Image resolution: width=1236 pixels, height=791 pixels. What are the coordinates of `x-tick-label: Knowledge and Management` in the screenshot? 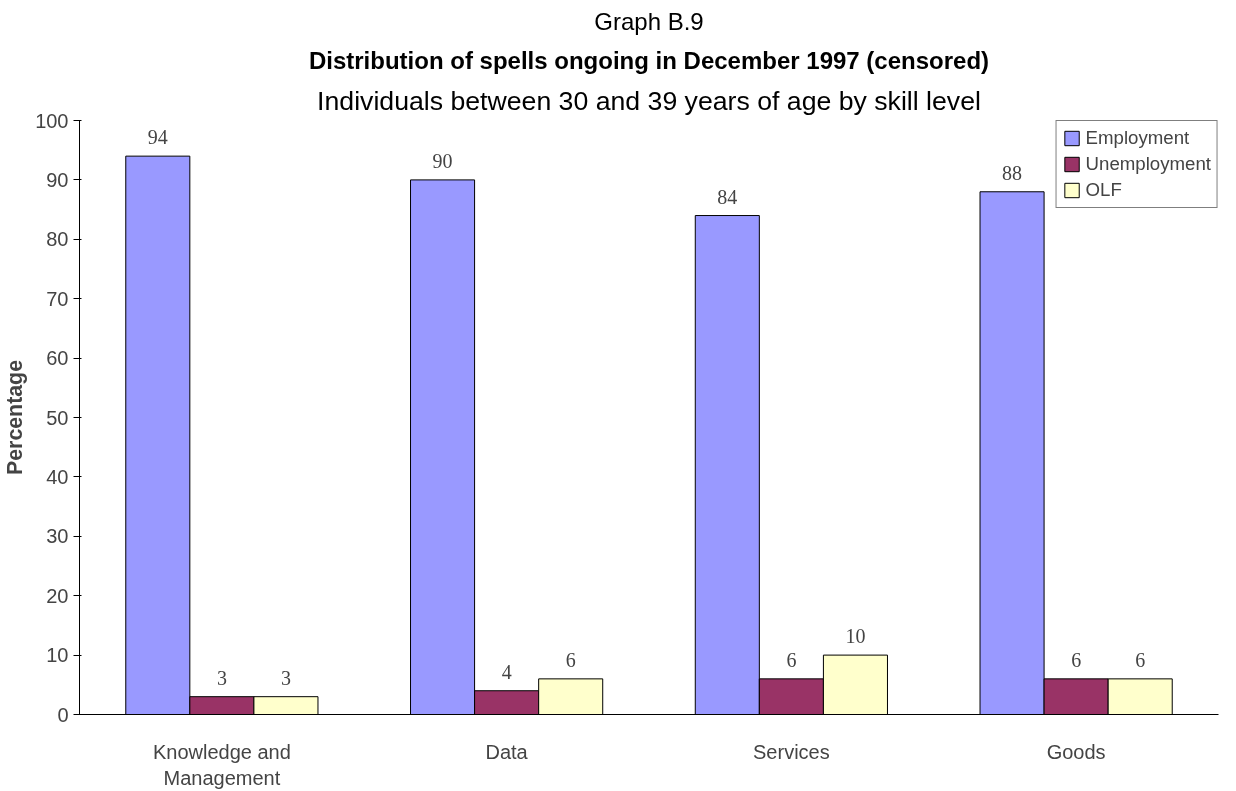 It's located at (221, 764).